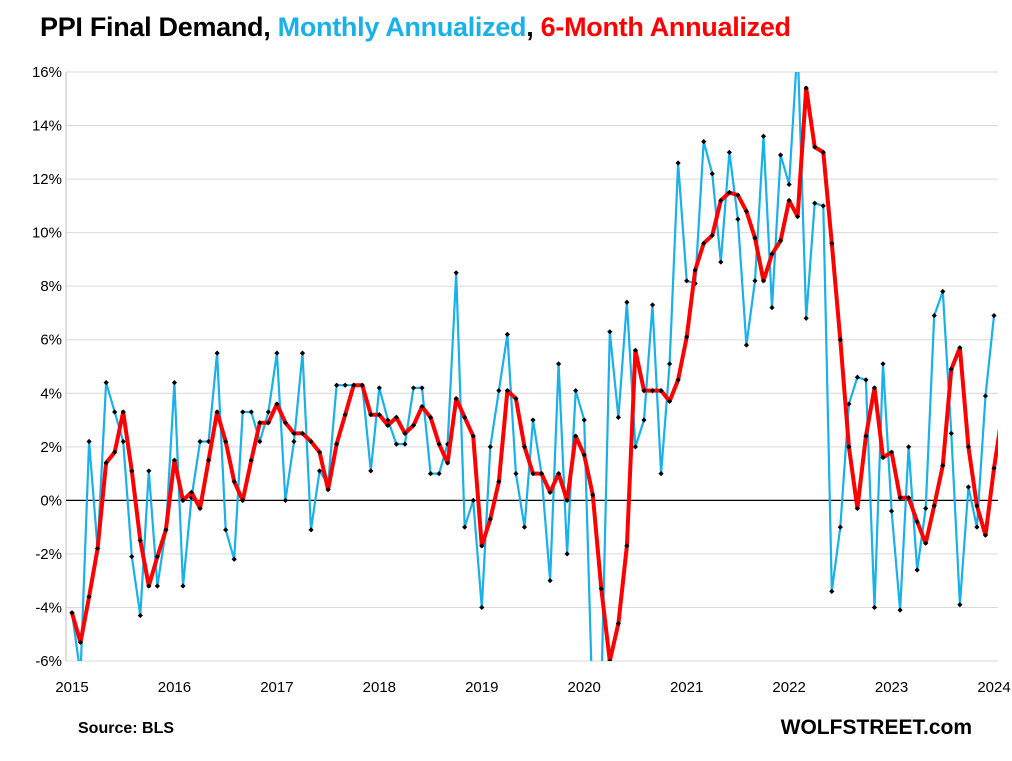  What do you see at coordinates (47, 367) in the screenshot?
I see `y-tick-labels: 16% 14% 12% 10% 8% 6% 4% 2% 0% -2% -4% -6%` at bounding box center [47, 367].